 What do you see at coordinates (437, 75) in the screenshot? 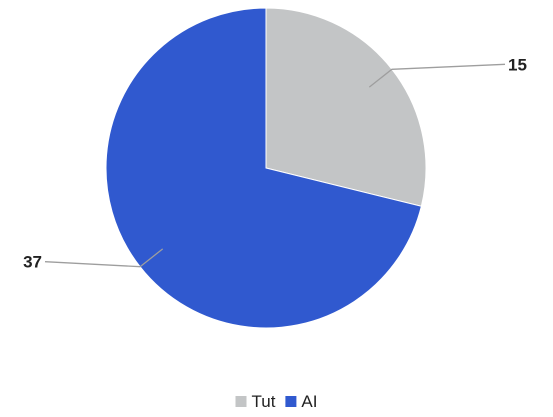
I see `leader-line-tut` at bounding box center [437, 75].